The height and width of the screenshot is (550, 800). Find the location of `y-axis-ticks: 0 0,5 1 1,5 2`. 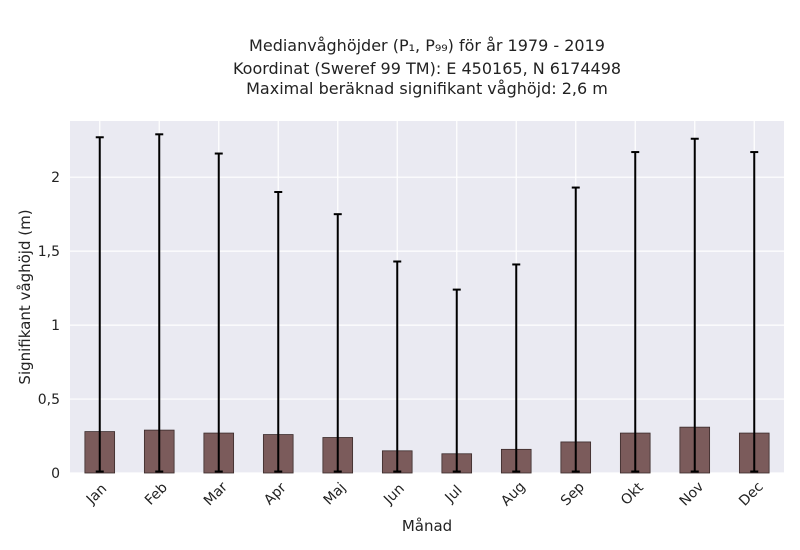

y-axis-ticks: 0 0,5 1 1,5 2 is located at coordinates (49, 326).